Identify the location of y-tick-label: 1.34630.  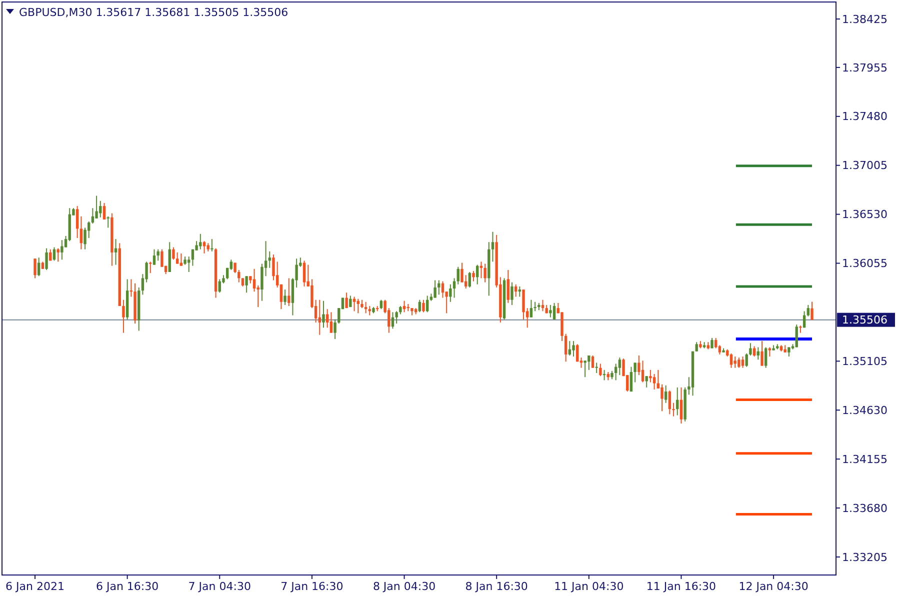
(865, 410).